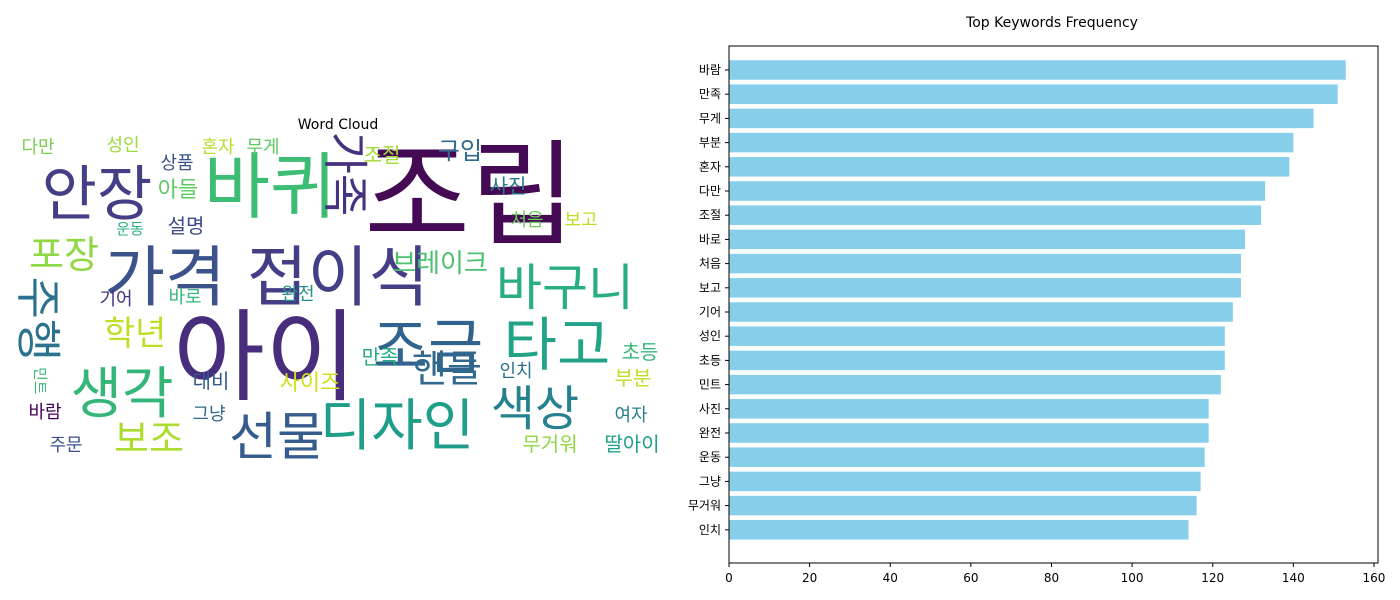 The image size is (1400, 600). Describe the element at coordinates (397, 426) in the screenshot. I see `word-cloud-word: 디자인` at that location.